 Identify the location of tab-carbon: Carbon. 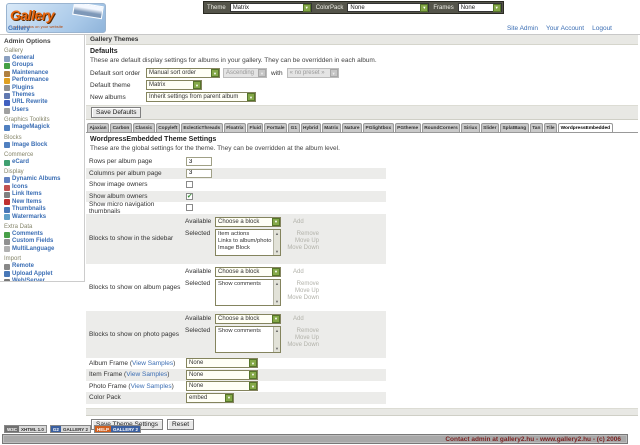
(121, 127).